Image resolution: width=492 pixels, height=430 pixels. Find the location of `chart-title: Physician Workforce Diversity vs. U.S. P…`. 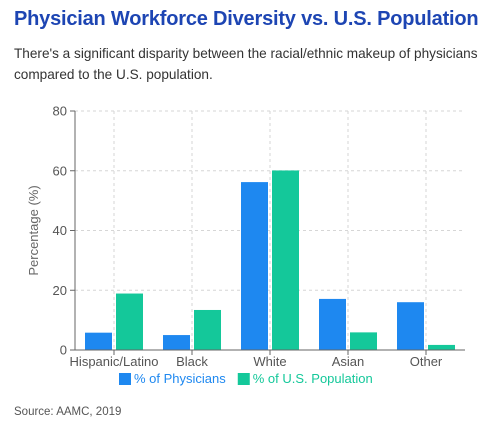

chart-title: Physician Workforce Diversity vs. U.S. P… is located at coordinates (246, 19).